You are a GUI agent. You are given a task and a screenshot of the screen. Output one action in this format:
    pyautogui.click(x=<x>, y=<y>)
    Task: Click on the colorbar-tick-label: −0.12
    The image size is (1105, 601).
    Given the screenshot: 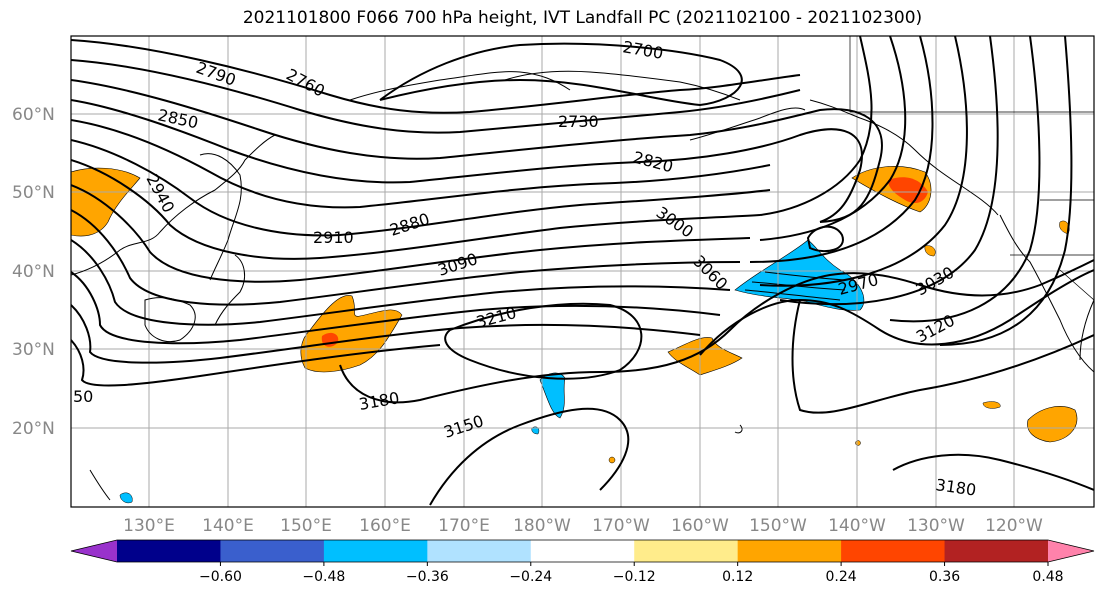 What is the action you would take?
    pyautogui.click(x=634, y=577)
    